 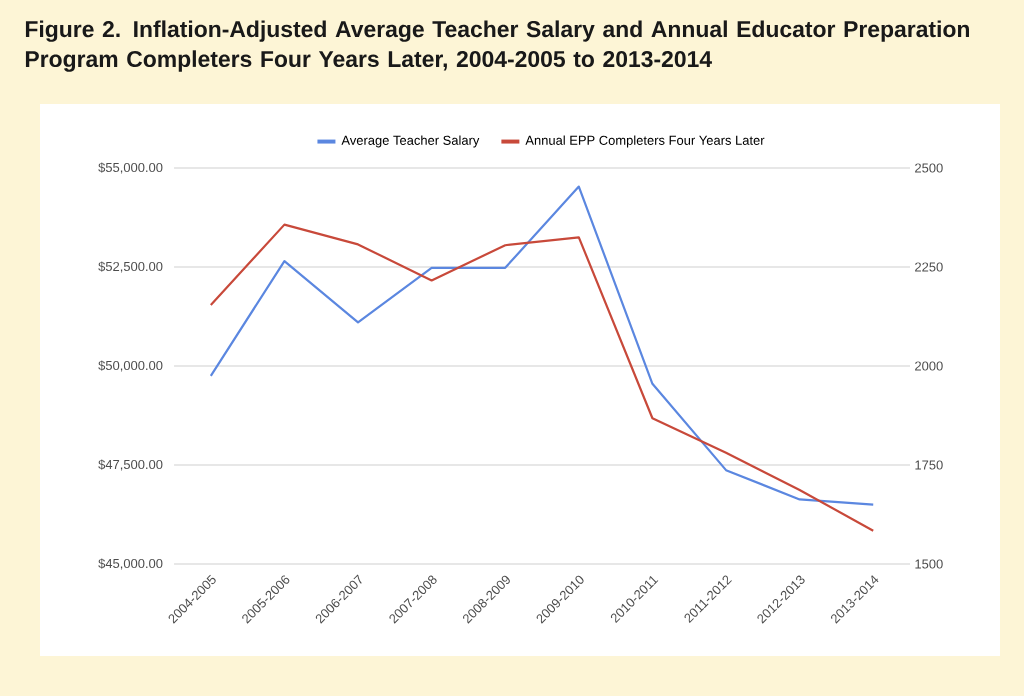 I want to click on chart-title: Figure 2. Inflation-Adjusted Average Teacher Salary and Annual Educator Preparation Program Completers Four Years Later, 2004-2005 to 2013-2014, so click(x=497, y=46).